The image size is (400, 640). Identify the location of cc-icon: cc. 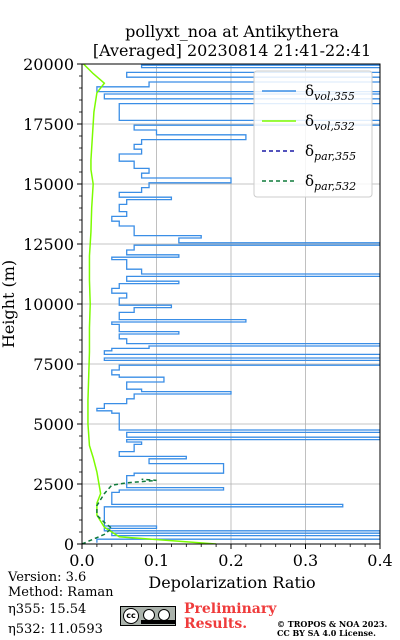
(131, 616).